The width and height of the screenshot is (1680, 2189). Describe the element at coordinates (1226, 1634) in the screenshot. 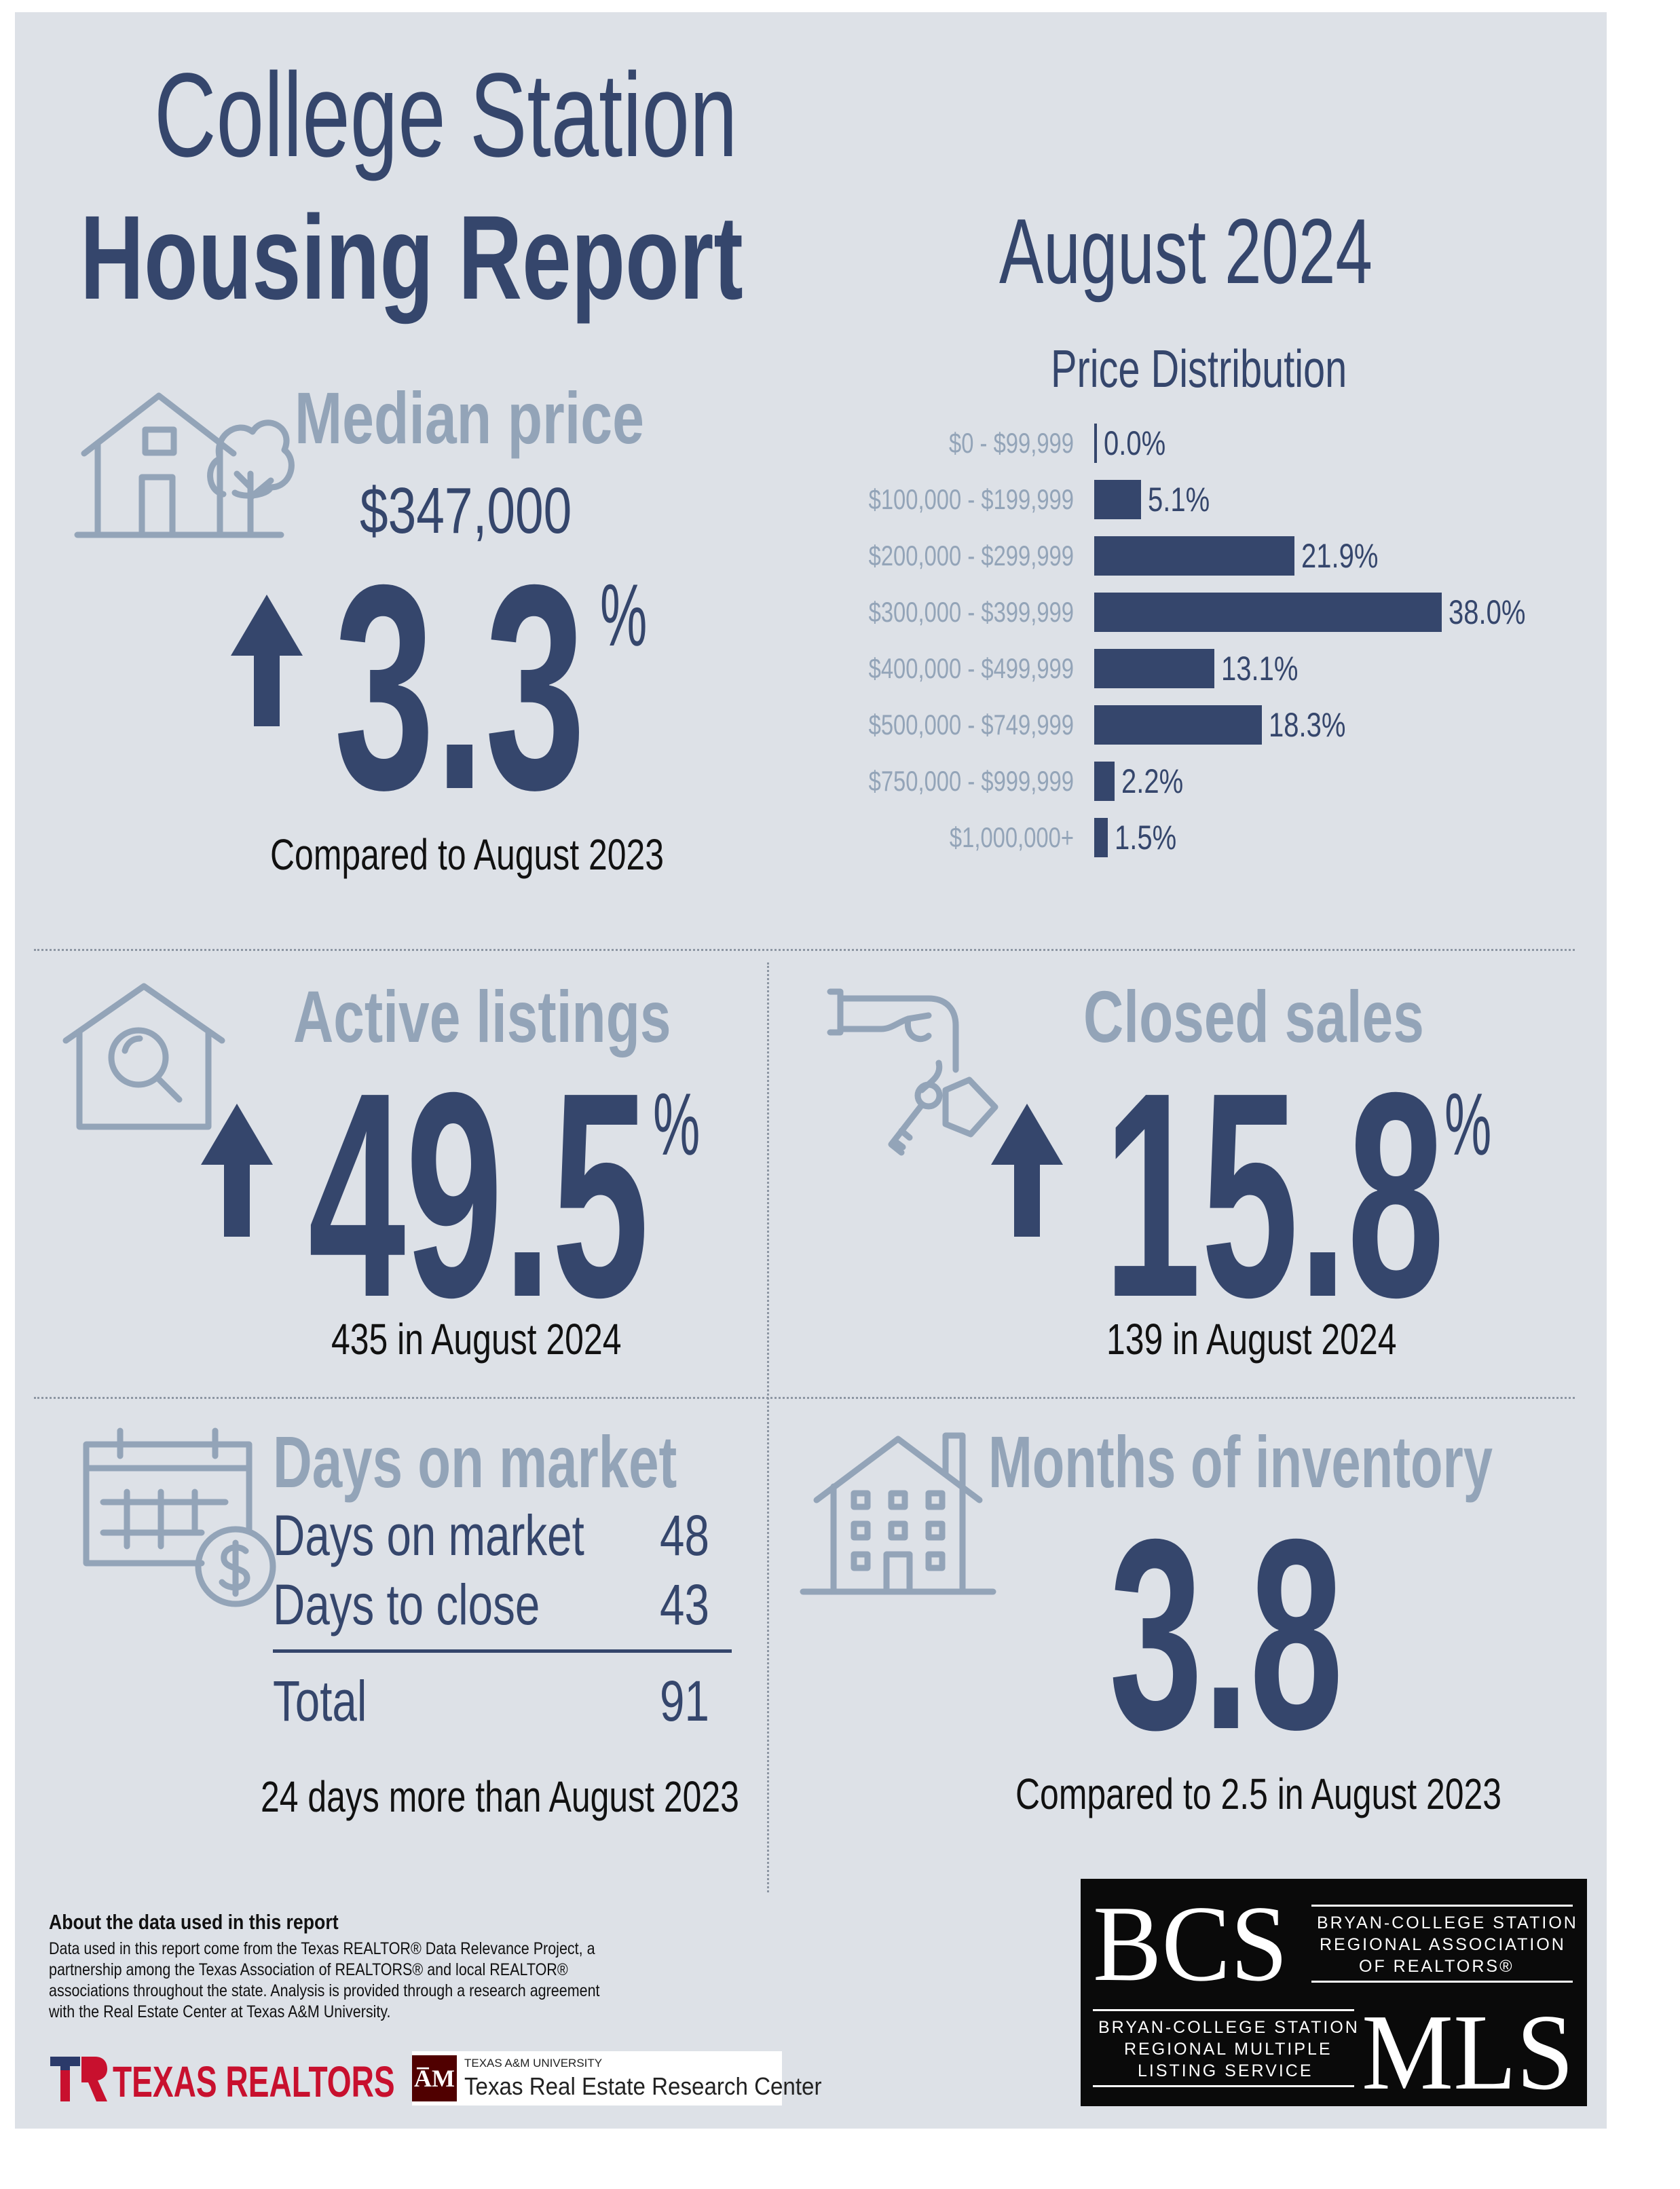

I see `months-inventory-value: 3.8` at that location.